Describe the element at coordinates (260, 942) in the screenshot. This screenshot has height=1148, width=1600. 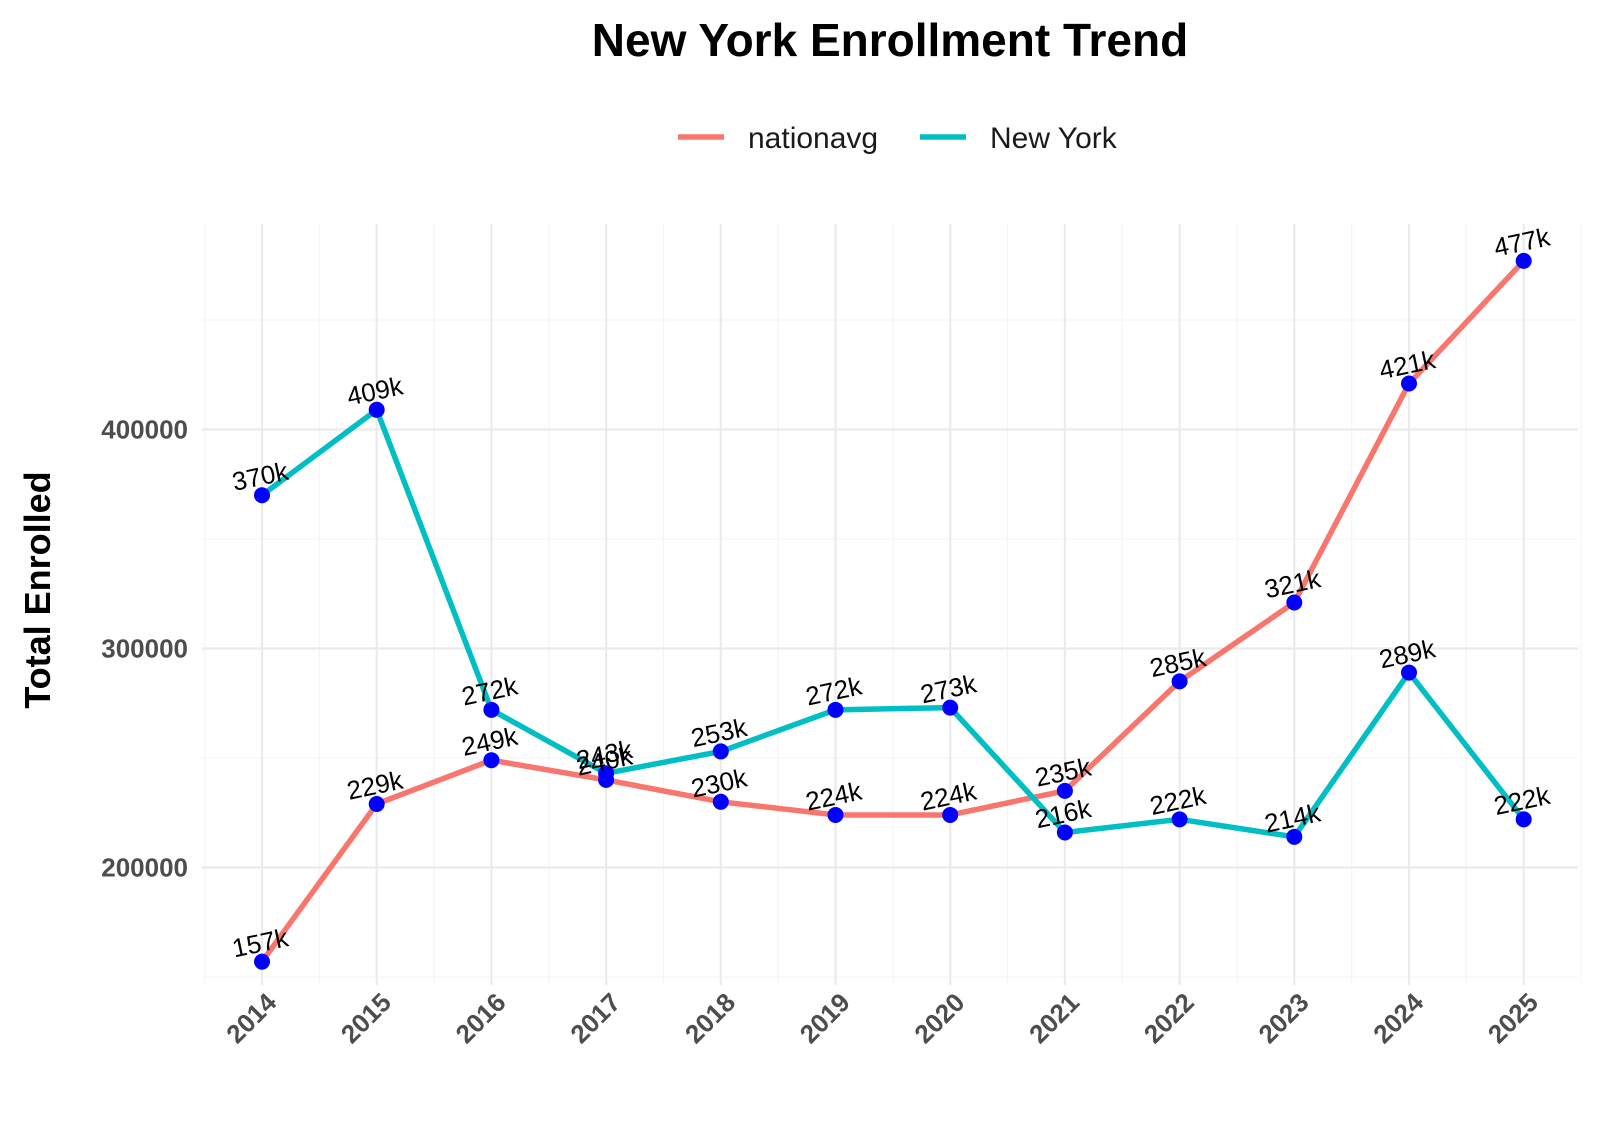
I see `data-label-nationavg: 157k` at that location.